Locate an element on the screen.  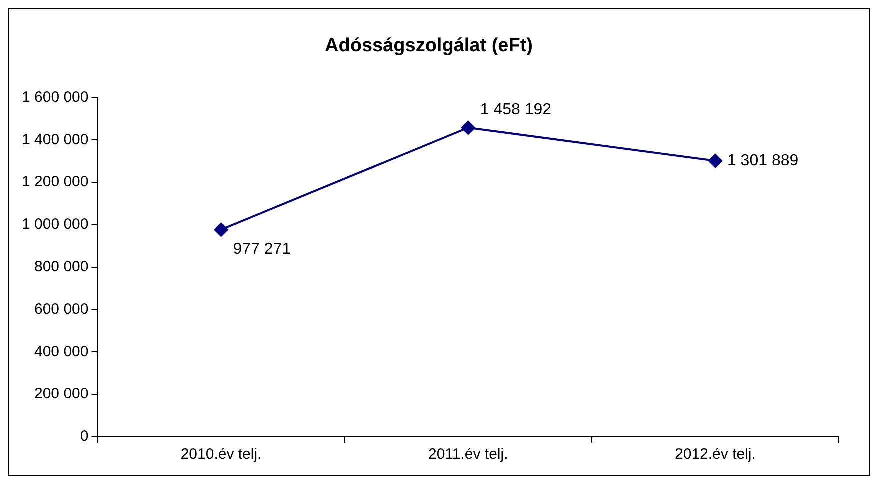
y-tick-label: 600 000 is located at coordinates (61, 309).